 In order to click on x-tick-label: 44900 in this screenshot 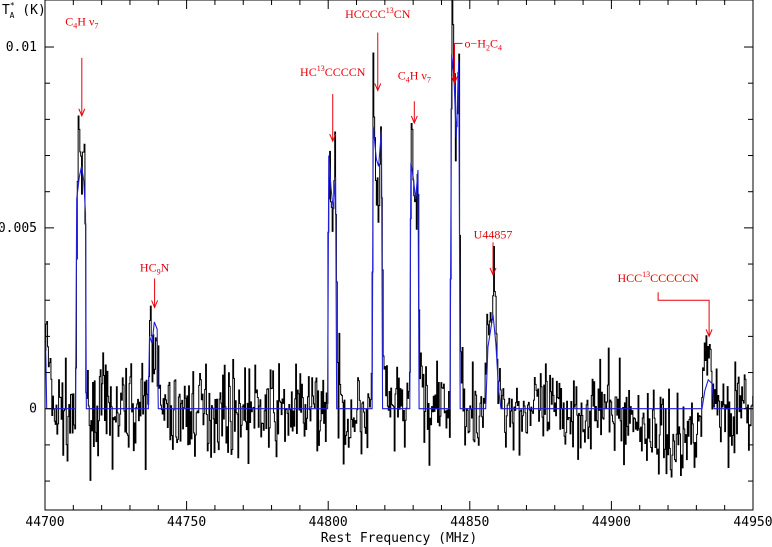, I will do `click(611, 522)`.